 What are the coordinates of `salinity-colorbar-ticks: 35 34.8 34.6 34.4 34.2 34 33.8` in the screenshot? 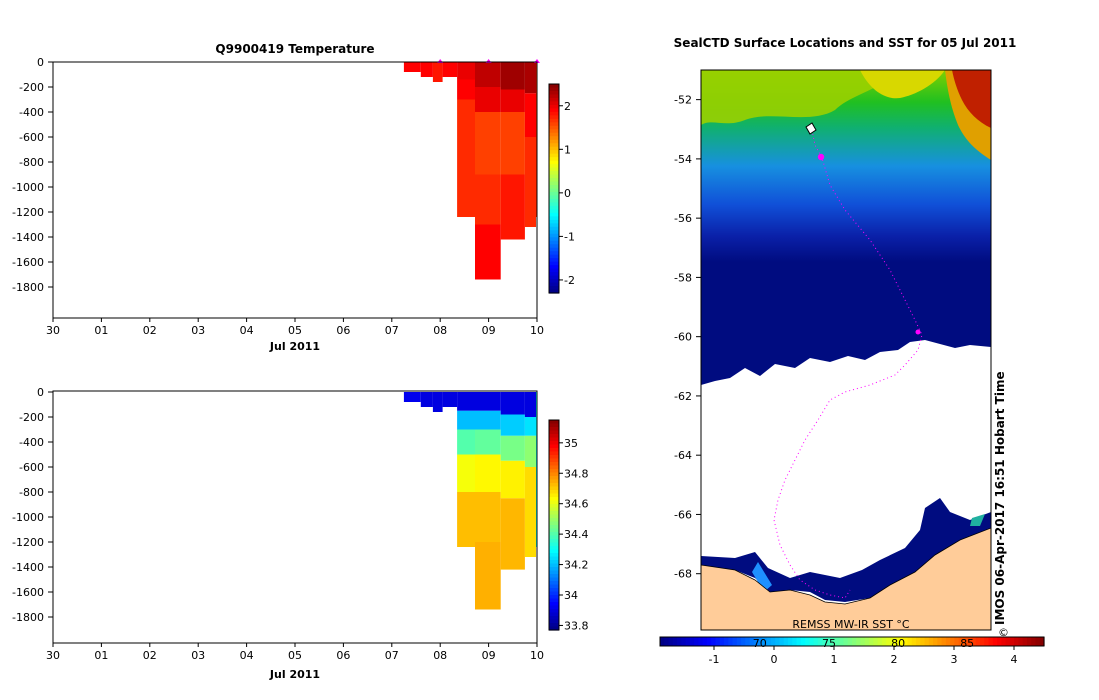 It's located at (574, 534).